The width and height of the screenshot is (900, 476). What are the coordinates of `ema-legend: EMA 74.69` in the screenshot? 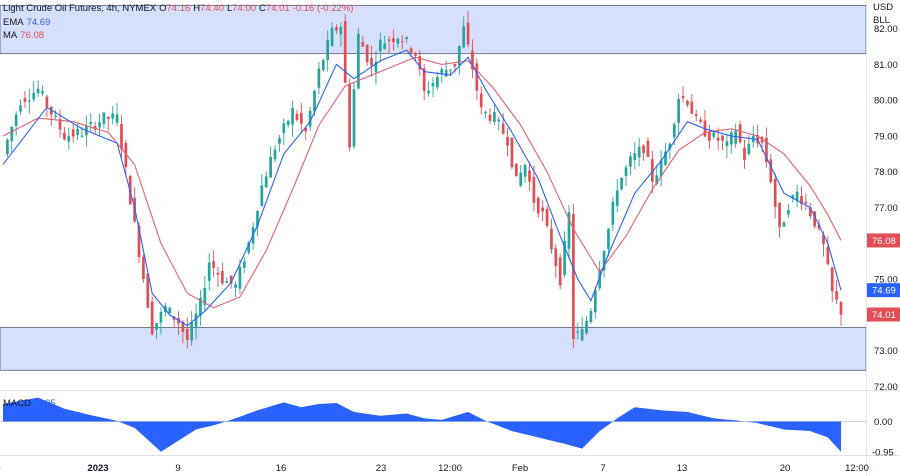 It's located at (28, 22).